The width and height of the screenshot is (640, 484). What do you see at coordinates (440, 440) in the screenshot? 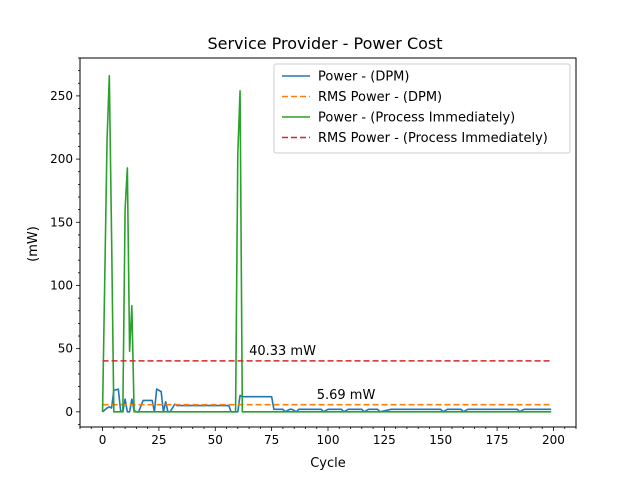
I see `x-tick-label: 150` at bounding box center [440, 440].